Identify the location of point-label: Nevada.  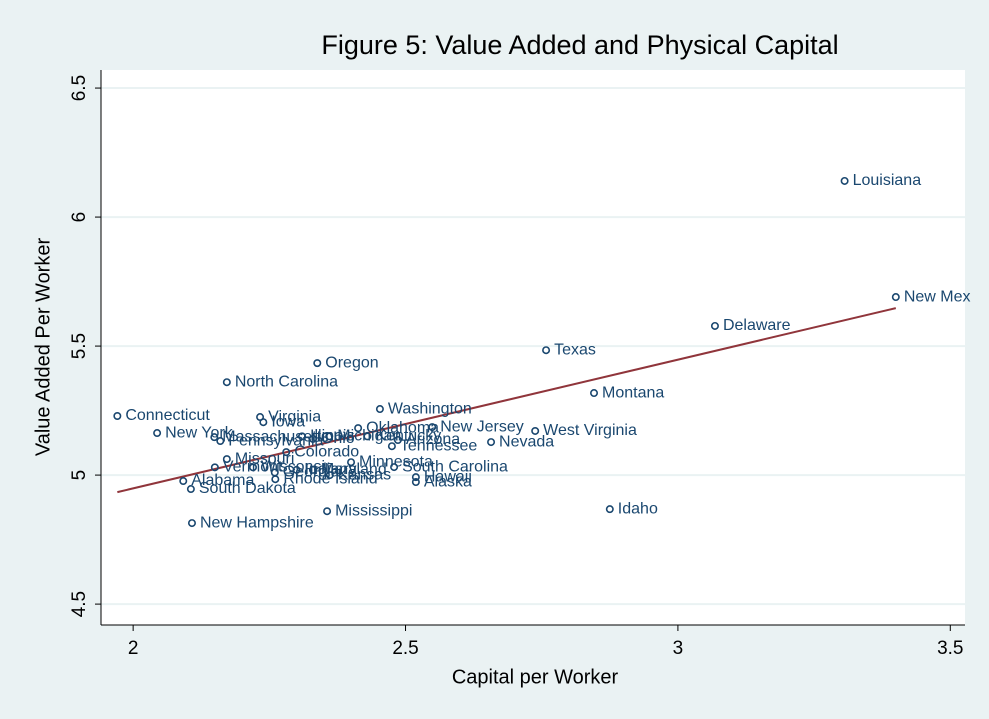
(526, 441).